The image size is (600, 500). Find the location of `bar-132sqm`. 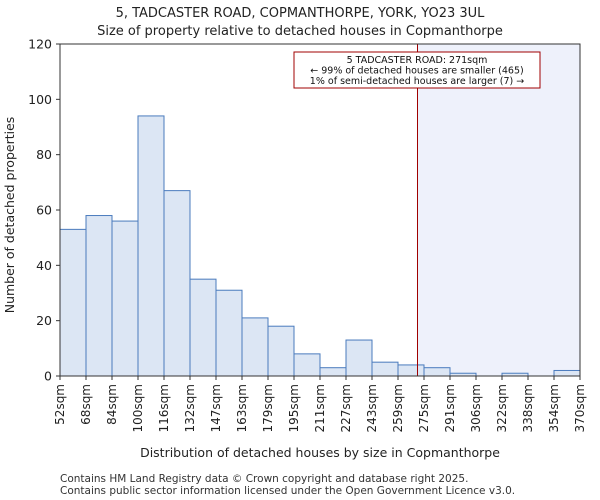

bar-132sqm is located at coordinates (203, 327).